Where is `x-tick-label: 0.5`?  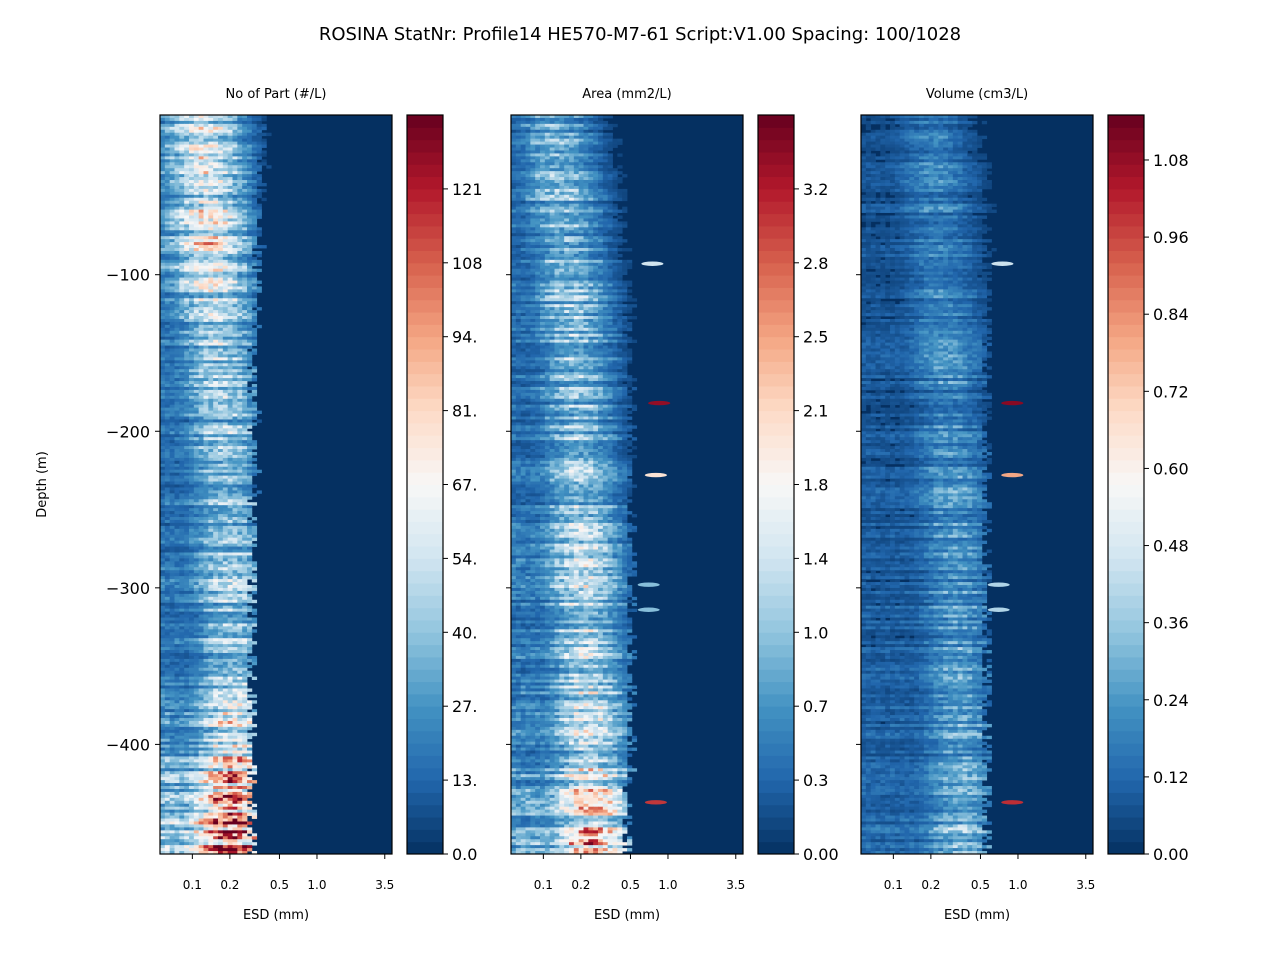 x-tick-label: 0.5 is located at coordinates (279, 885).